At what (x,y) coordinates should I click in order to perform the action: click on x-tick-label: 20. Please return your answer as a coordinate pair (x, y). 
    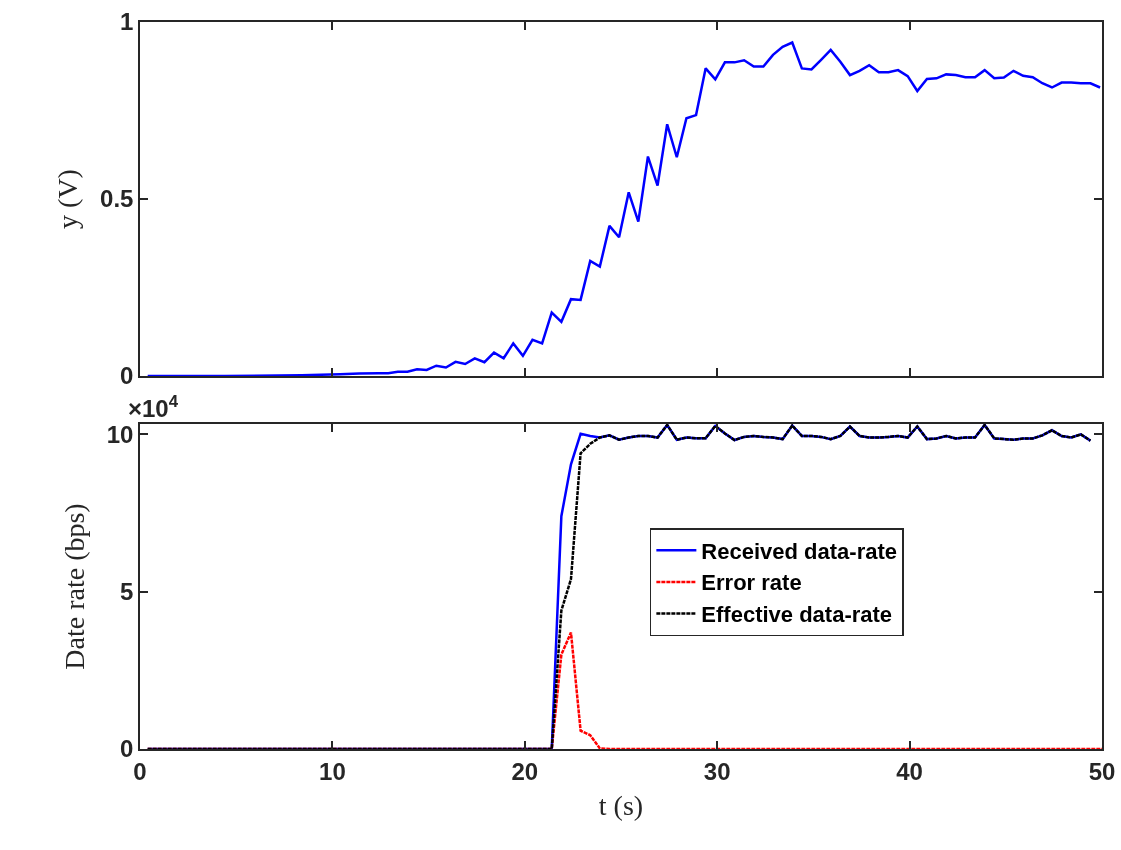
    Looking at the image, I should click on (525, 771).